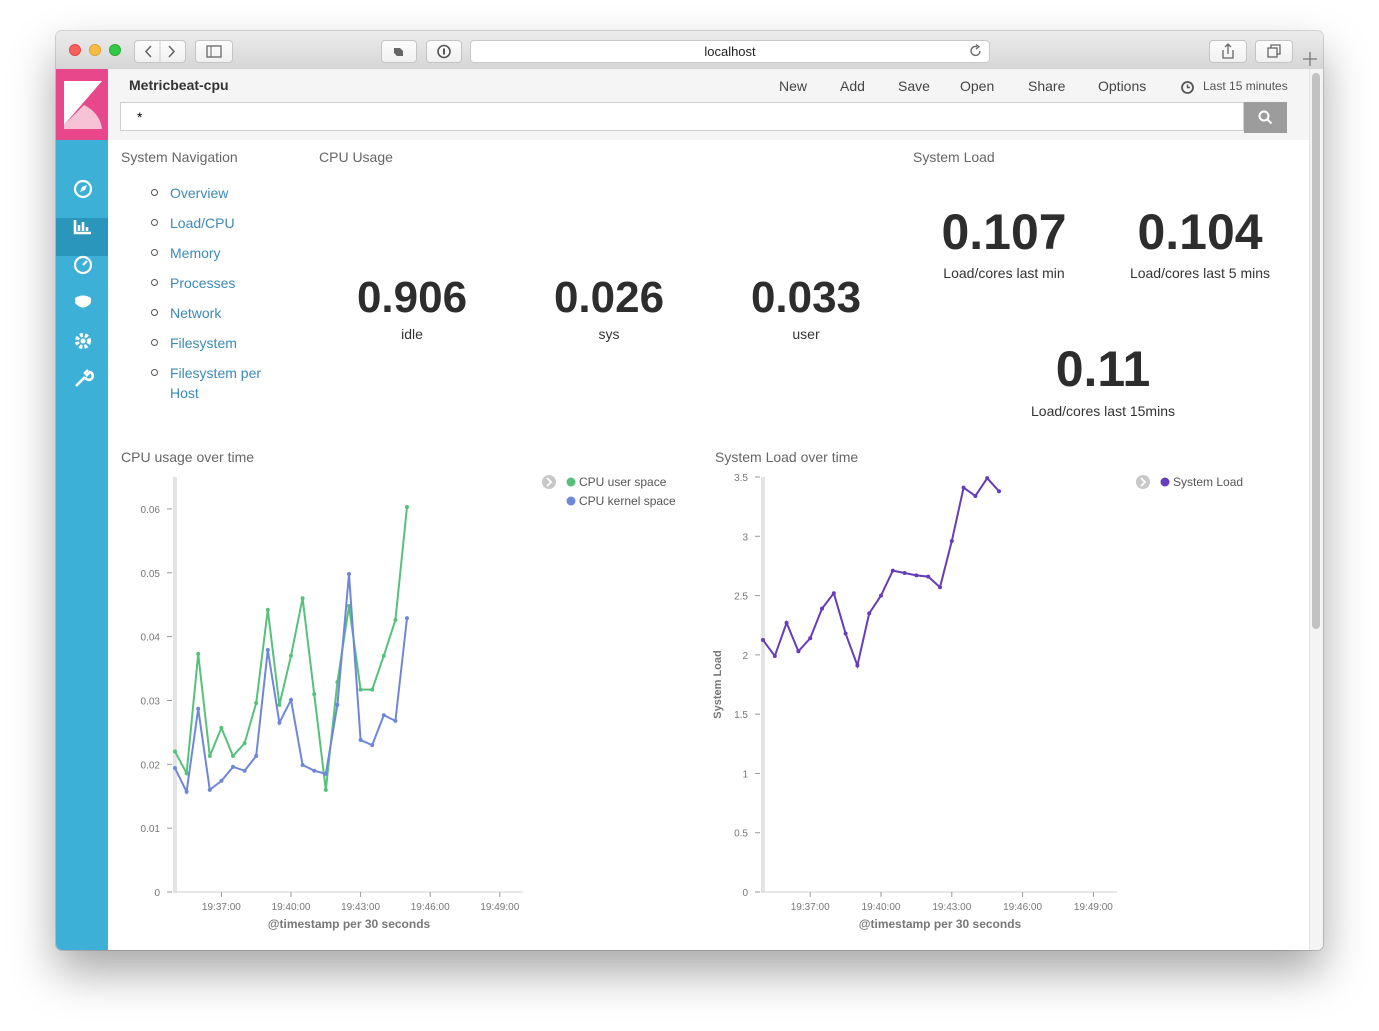 The width and height of the screenshot is (1379, 1031). What do you see at coordinates (195, 253) in the screenshot?
I see `nav-link: Memory` at bounding box center [195, 253].